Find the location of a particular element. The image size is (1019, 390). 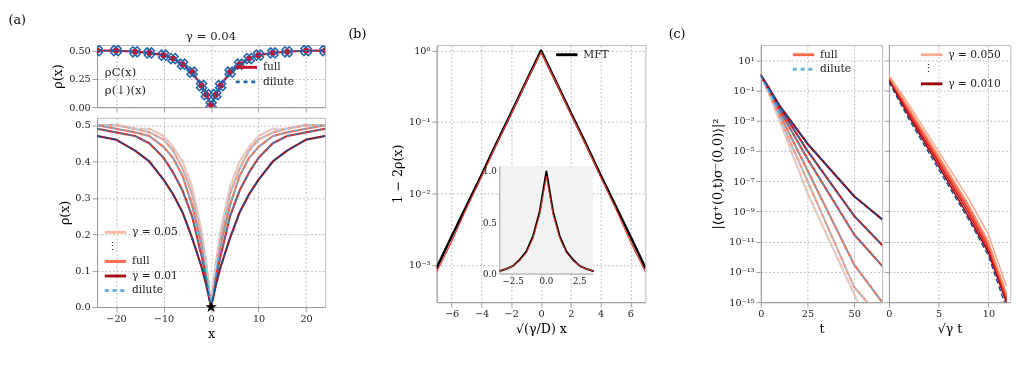

x-tick-label: 2 is located at coordinates (571, 314).